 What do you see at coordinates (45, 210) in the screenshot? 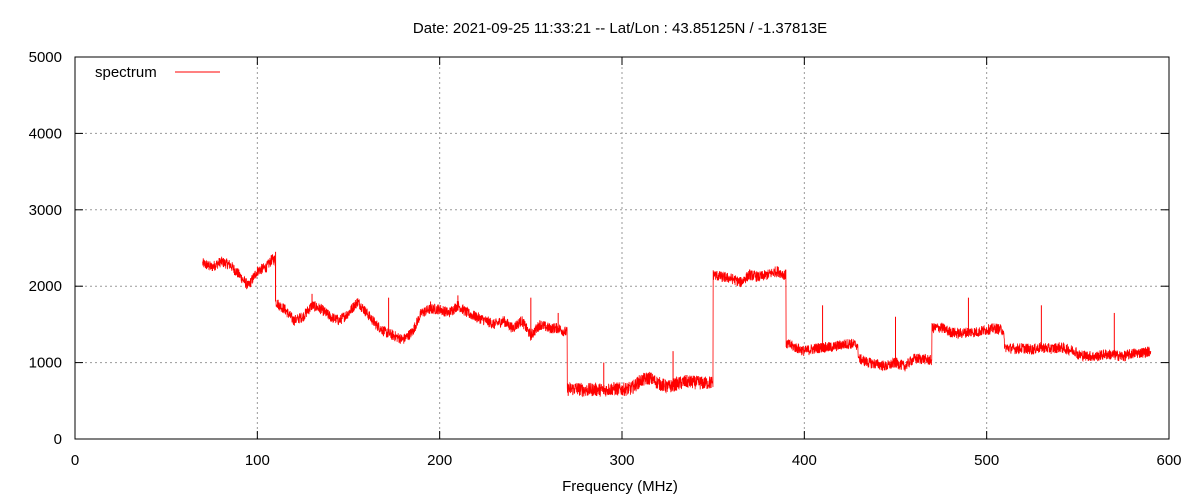
I see `y-tick-label: 3000` at bounding box center [45, 210].